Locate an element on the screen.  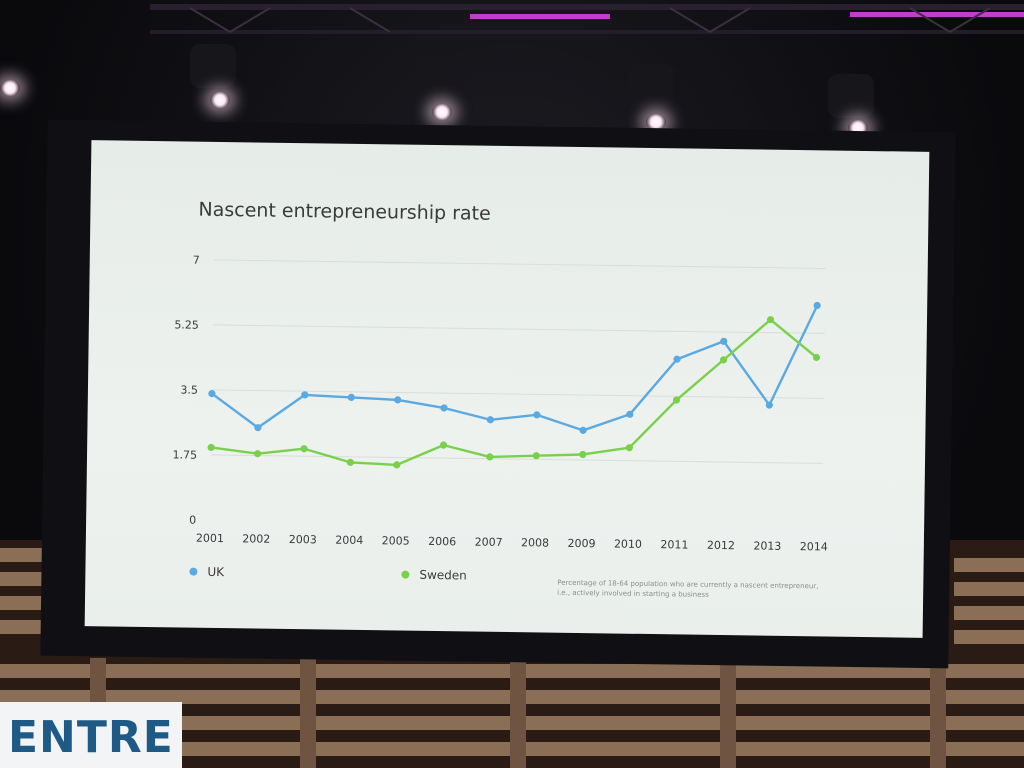
x-tick-label: 2001 is located at coordinates (210, 538).